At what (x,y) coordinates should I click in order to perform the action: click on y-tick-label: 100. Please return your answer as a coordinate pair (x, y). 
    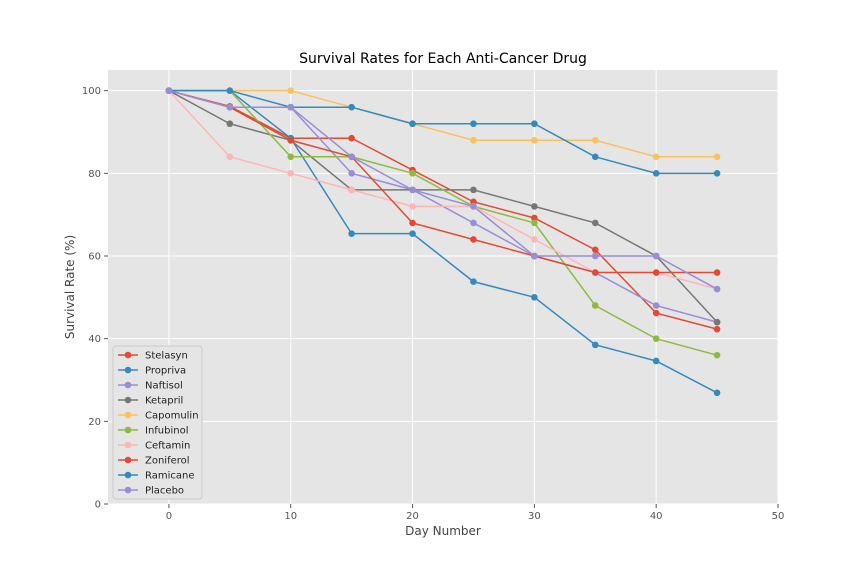
    Looking at the image, I should click on (91, 91).